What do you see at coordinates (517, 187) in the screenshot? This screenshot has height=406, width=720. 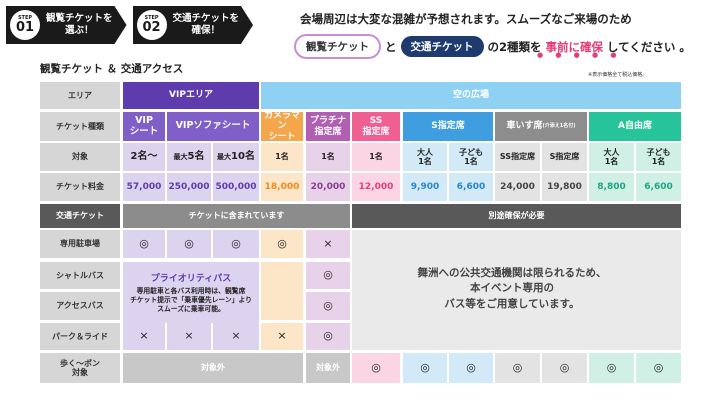 I see `price-wc-ss: 24,000` at bounding box center [517, 187].